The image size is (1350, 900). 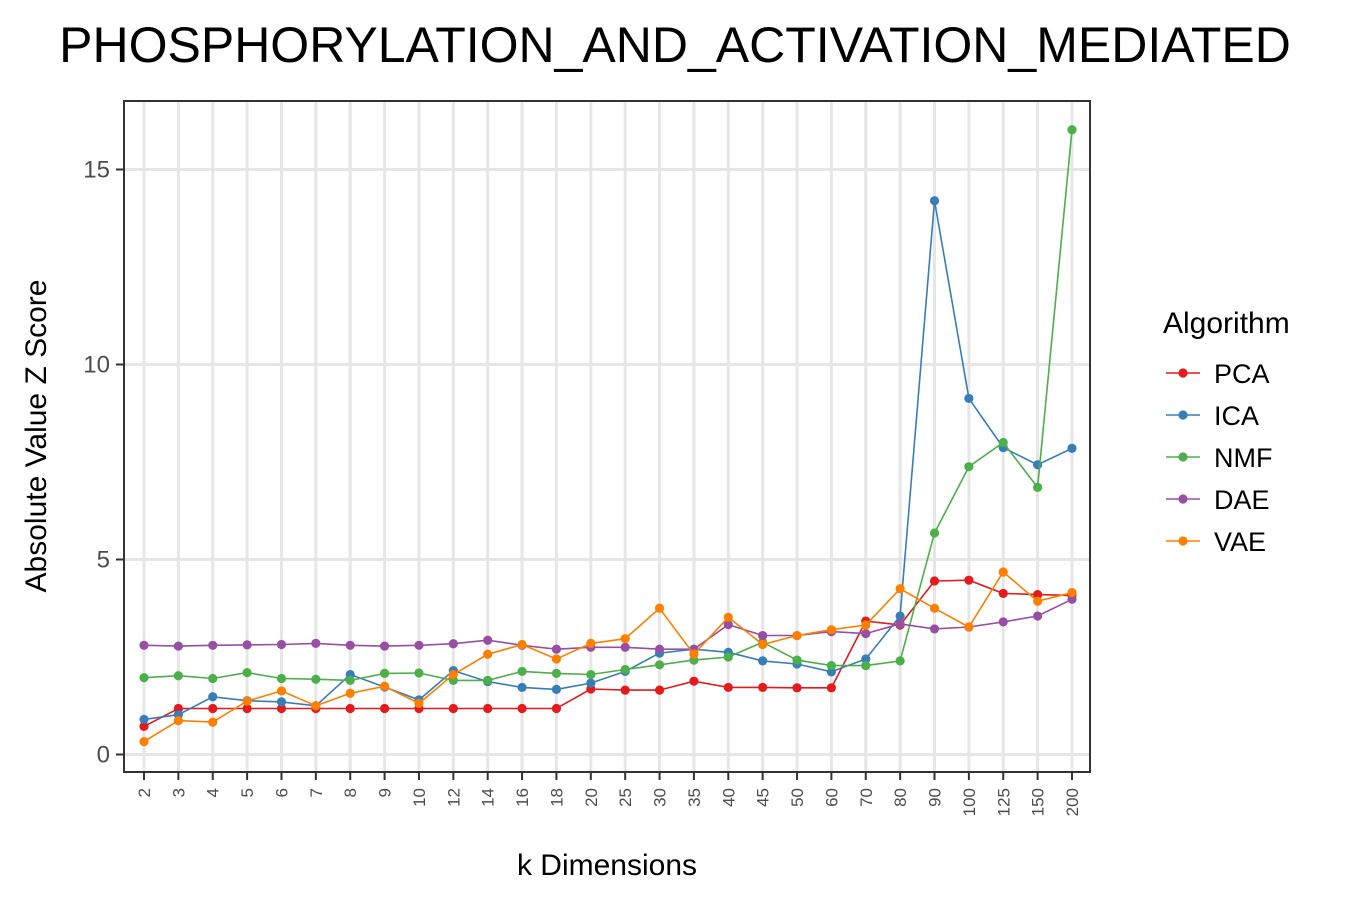 I want to click on x-tick-label: 3, so click(x=178, y=792).